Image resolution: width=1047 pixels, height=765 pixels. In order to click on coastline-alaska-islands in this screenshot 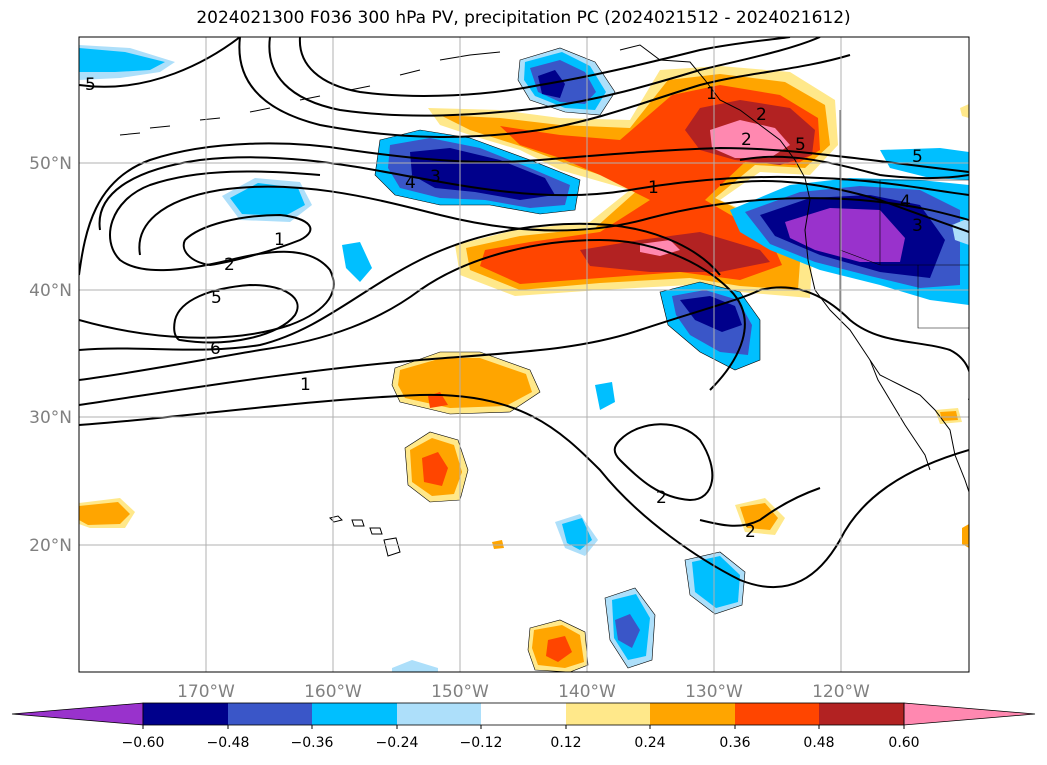, I will do `click(310, 93)`.